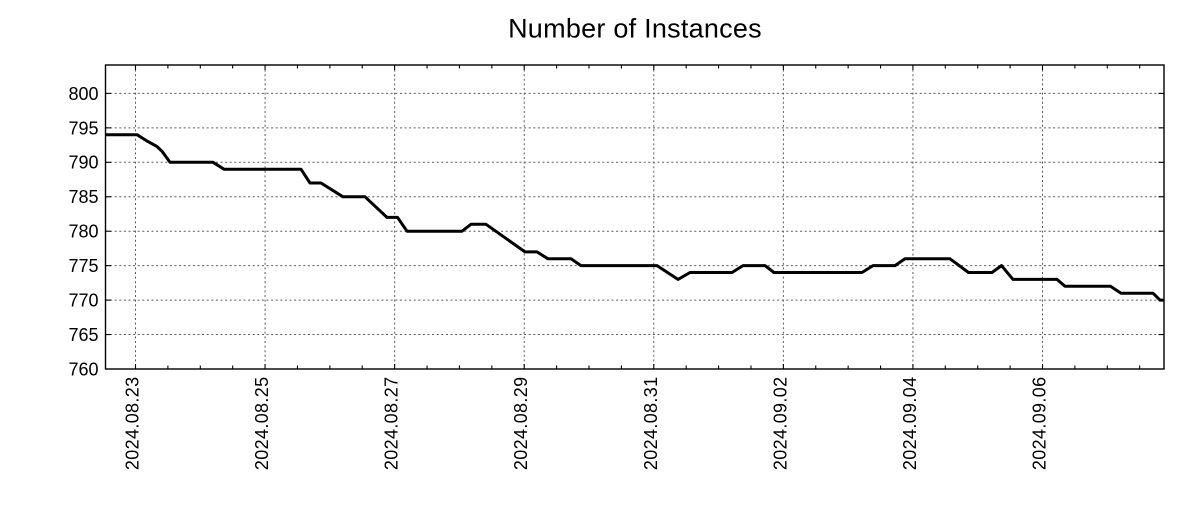 This screenshot has width=1200, height=505. Describe the element at coordinates (392, 424) in the screenshot. I see `svg-text: 2024.08.27` at that location.